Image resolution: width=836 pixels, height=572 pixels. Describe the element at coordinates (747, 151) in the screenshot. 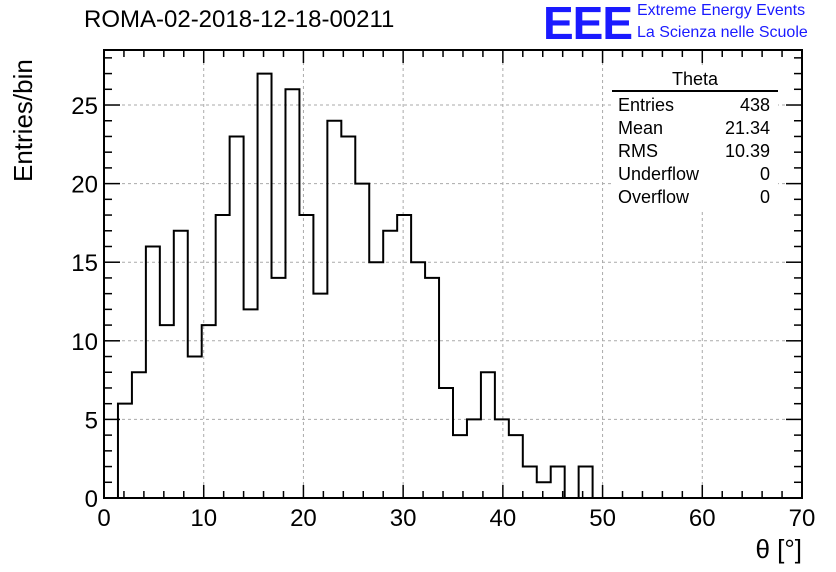

I see `stats-value: 10.39` at that location.